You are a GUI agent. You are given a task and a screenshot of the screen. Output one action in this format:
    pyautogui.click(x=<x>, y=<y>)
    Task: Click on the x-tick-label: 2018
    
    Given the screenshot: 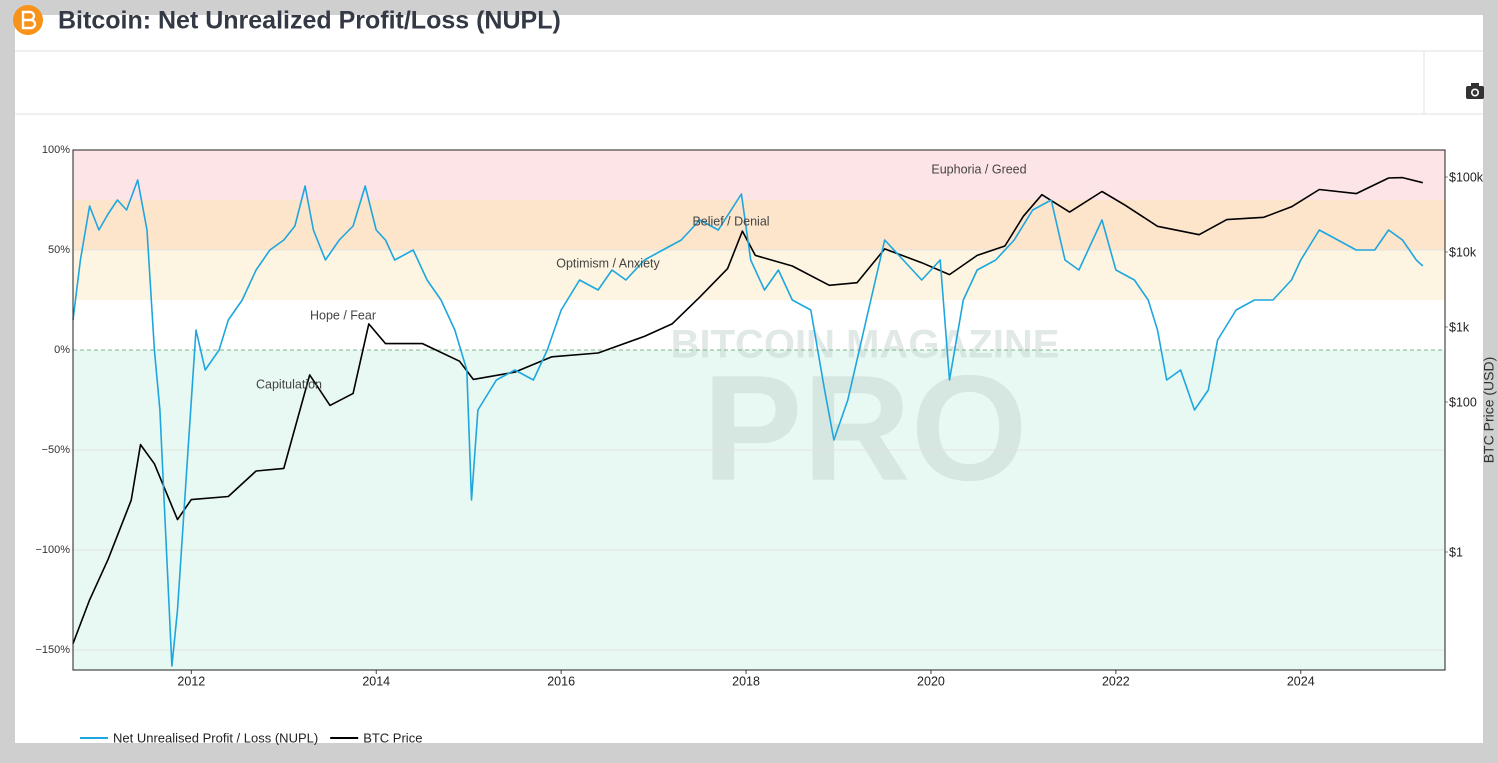 What is the action you would take?
    pyautogui.click(x=746, y=681)
    